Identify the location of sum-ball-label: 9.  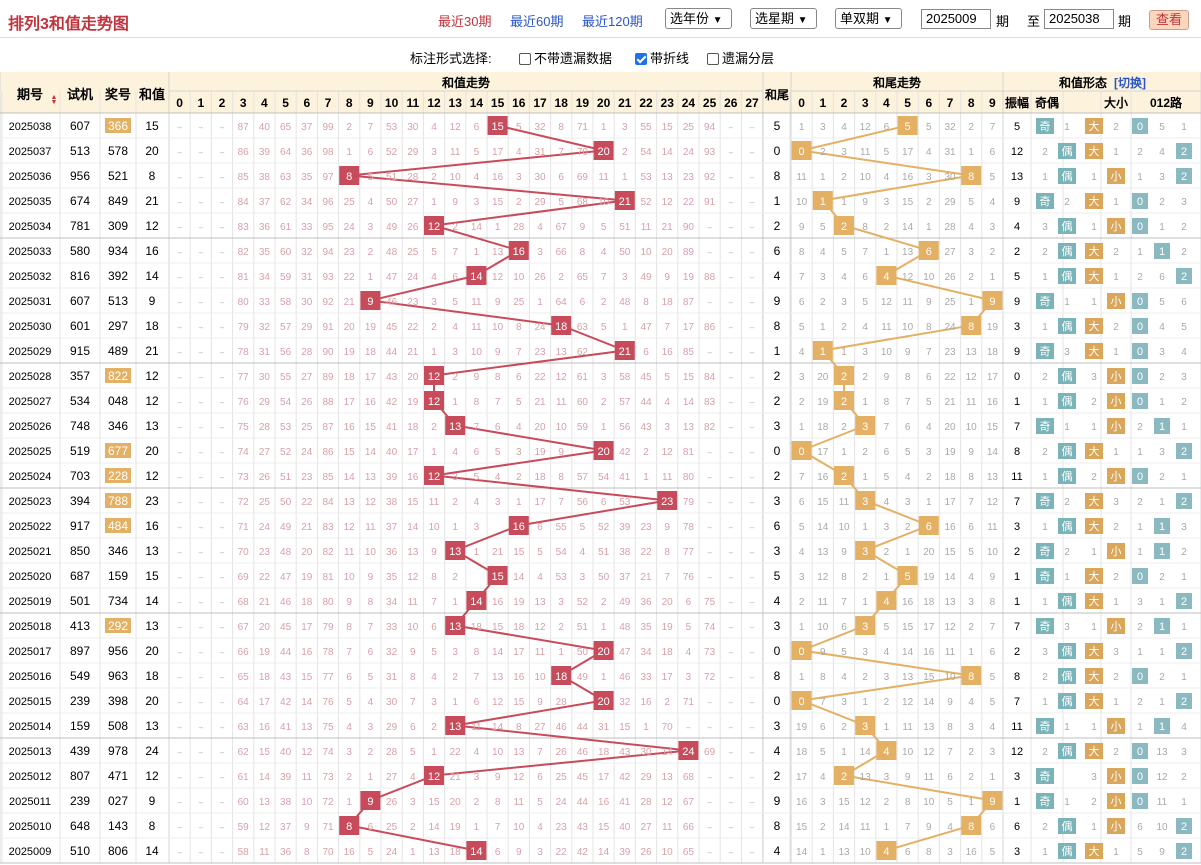
(370, 302).